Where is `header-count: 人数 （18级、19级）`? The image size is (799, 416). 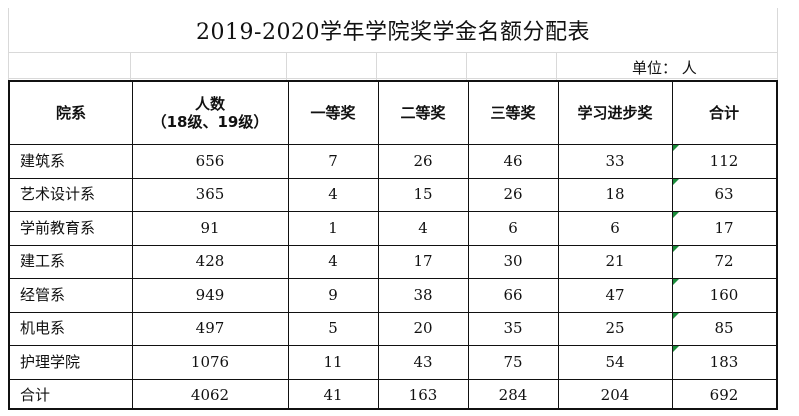 header-count: 人数 （18级、19级） is located at coordinates (210, 113).